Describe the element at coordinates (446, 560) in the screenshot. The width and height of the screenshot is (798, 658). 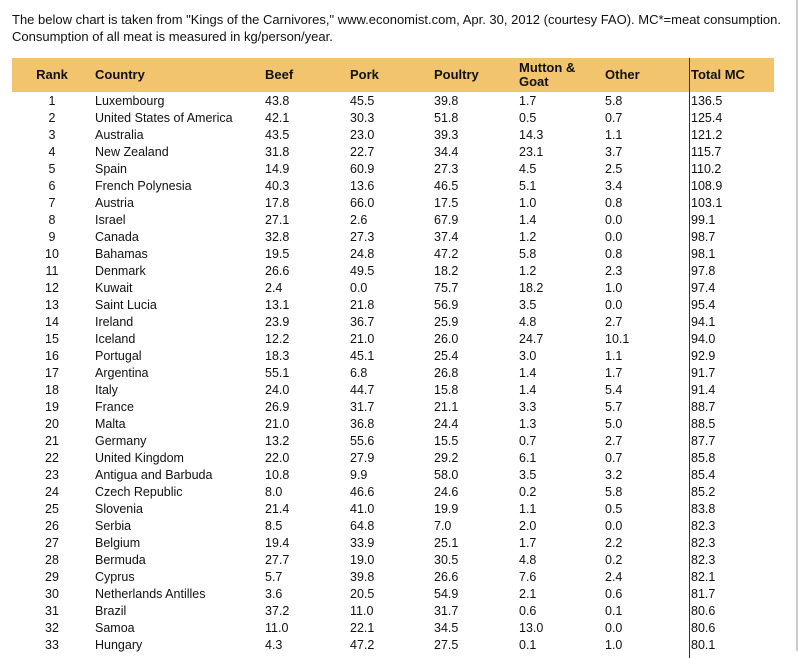
I see `table-cell: 30.5` at that location.